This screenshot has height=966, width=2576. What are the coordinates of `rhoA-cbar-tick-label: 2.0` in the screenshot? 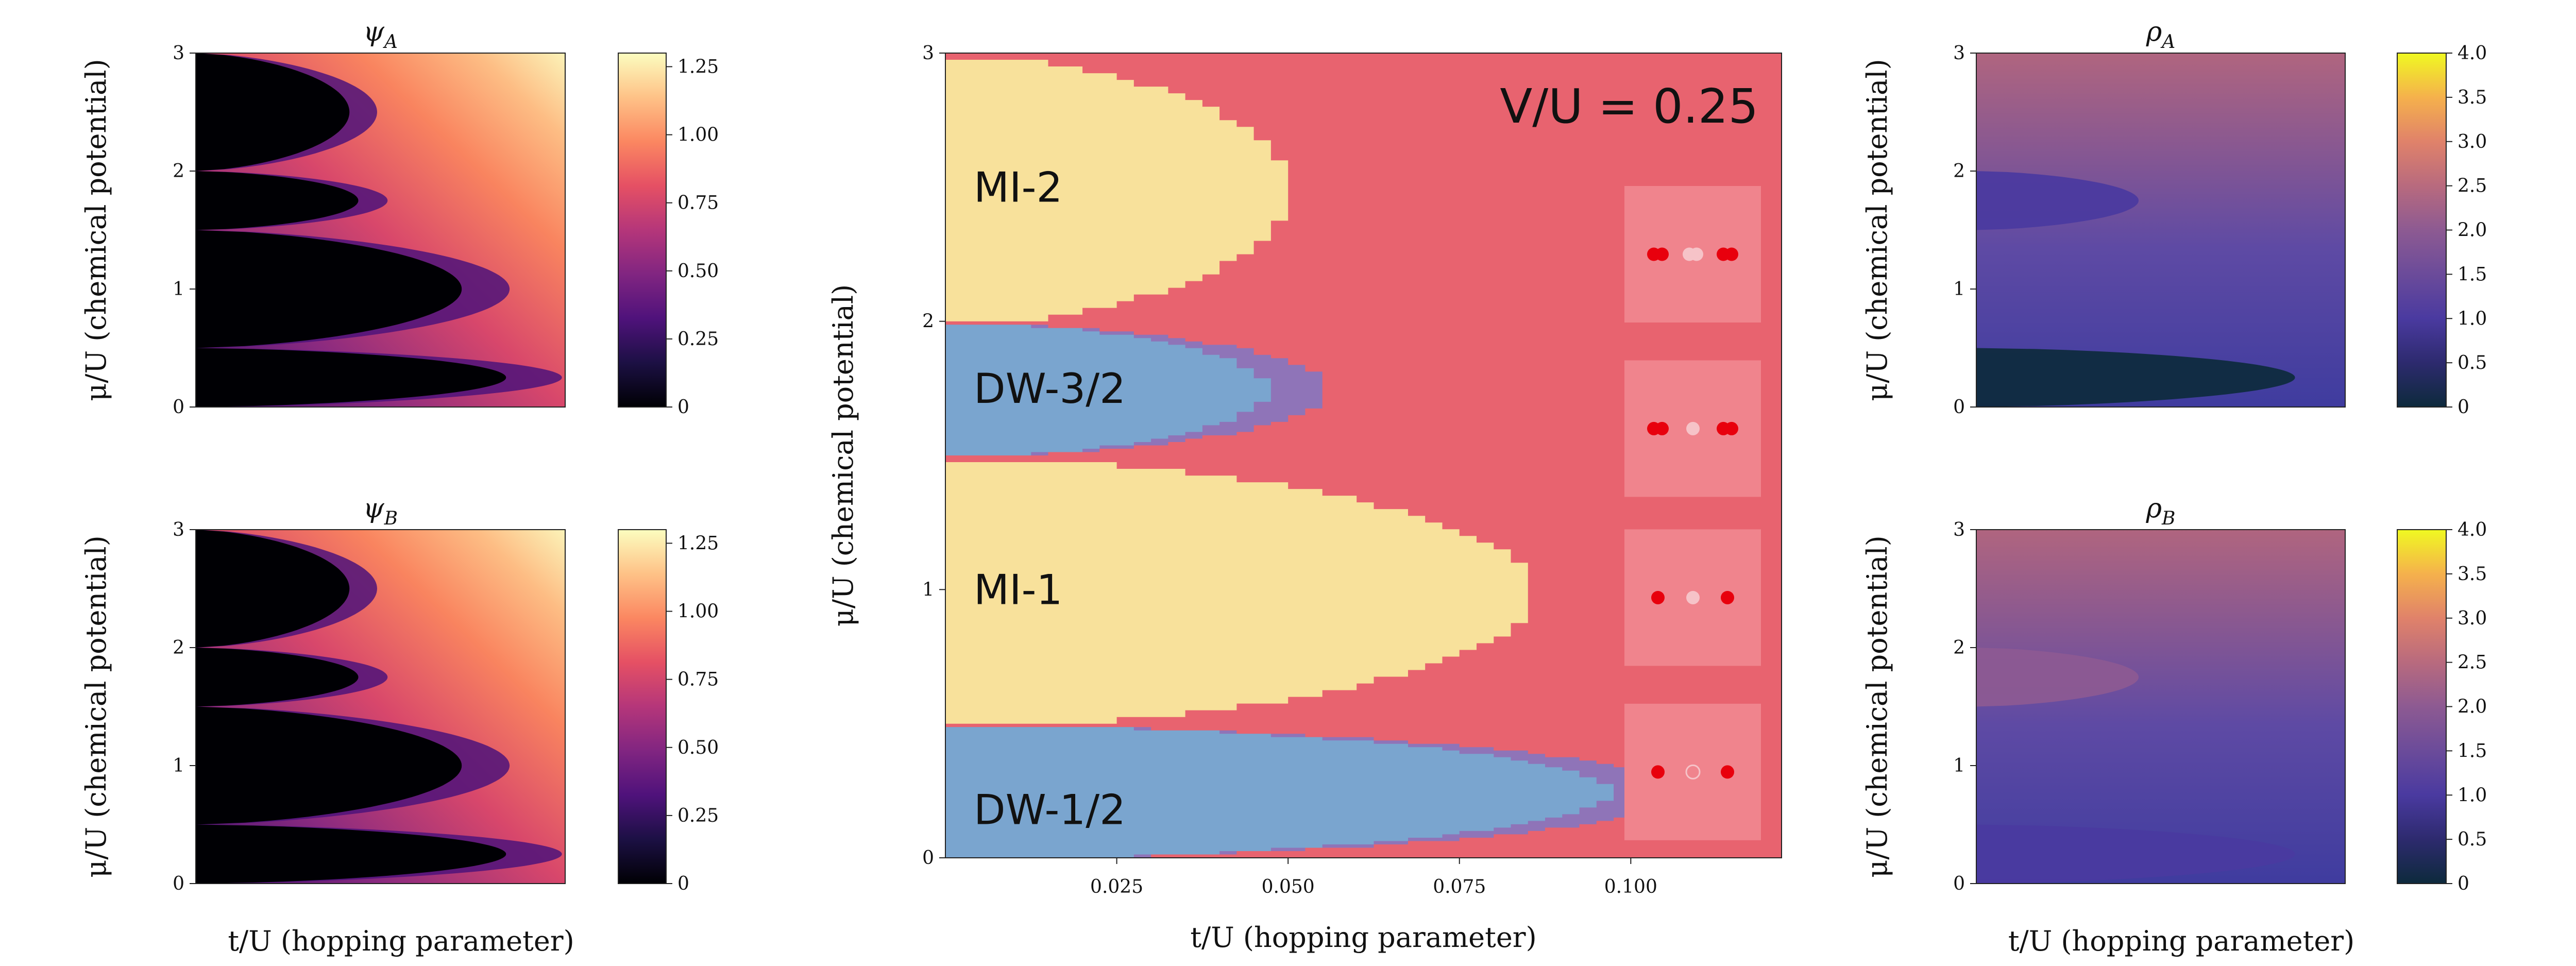 It's located at (2472, 231).